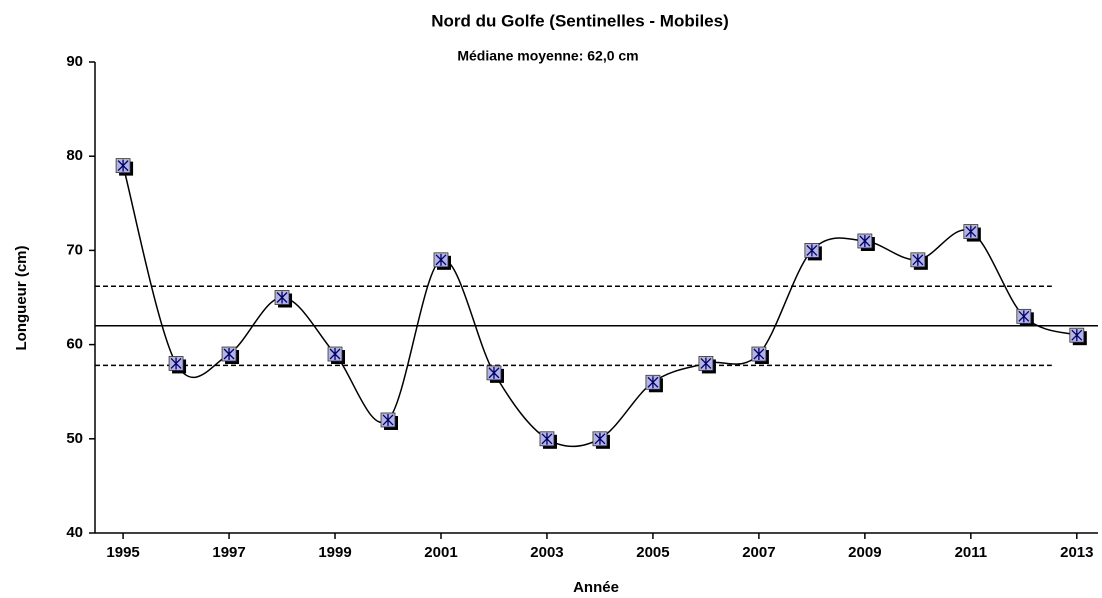 Image resolution: width=1102 pixels, height=598 pixels. What do you see at coordinates (74, 344) in the screenshot?
I see `y-tick-label: 60` at bounding box center [74, 344].